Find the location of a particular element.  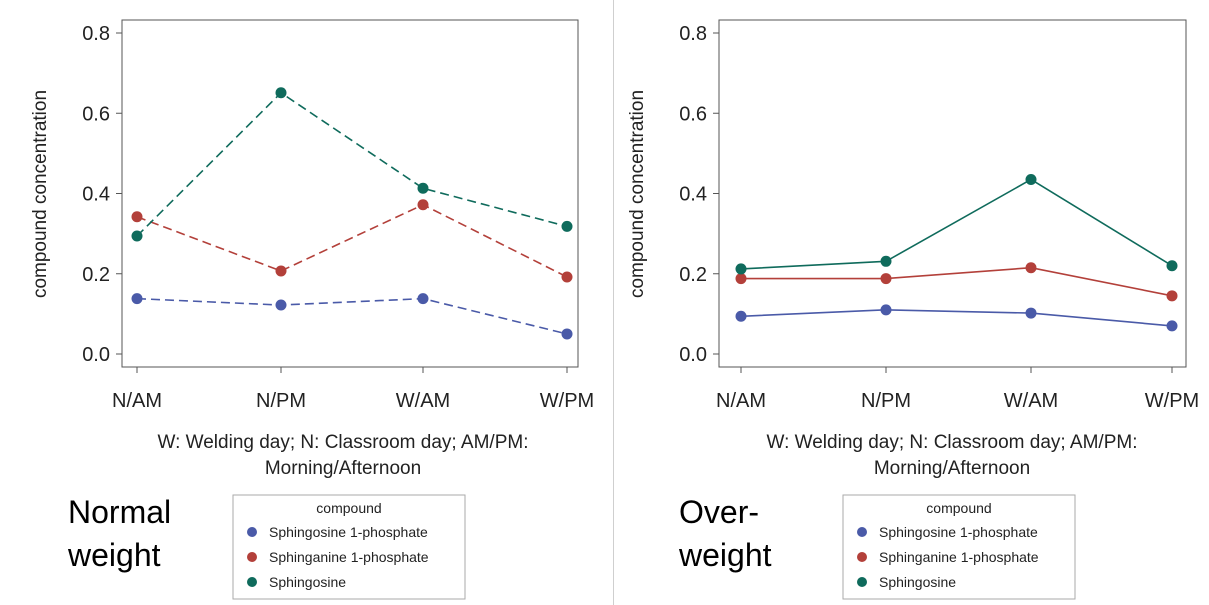

panel-divider is located at coordinates (613, 302).